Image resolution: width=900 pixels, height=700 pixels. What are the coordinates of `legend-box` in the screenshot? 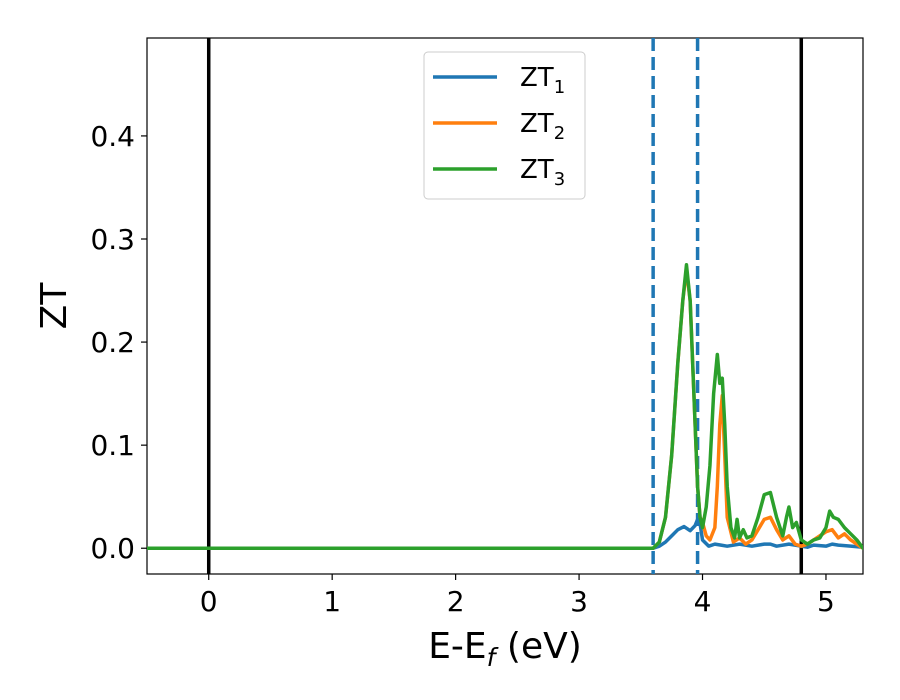 It's located at (504, 125).